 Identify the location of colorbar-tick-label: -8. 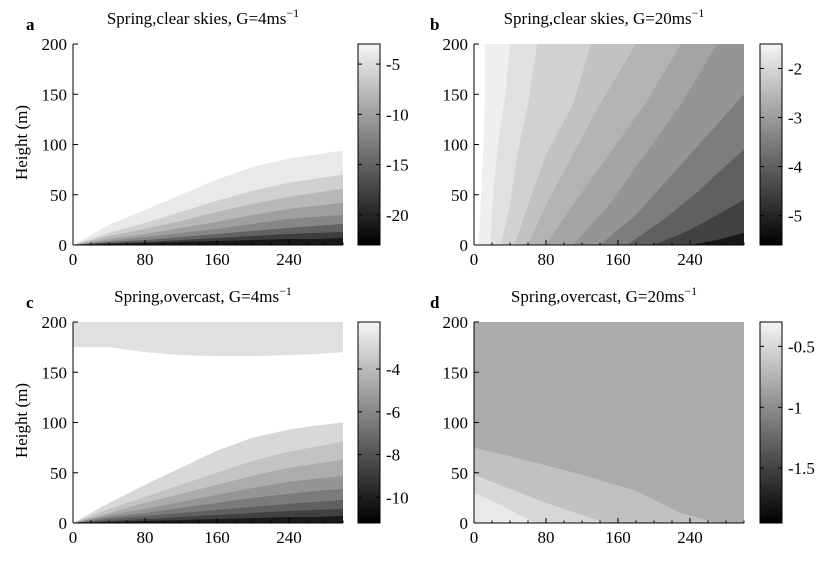
(393, 455).